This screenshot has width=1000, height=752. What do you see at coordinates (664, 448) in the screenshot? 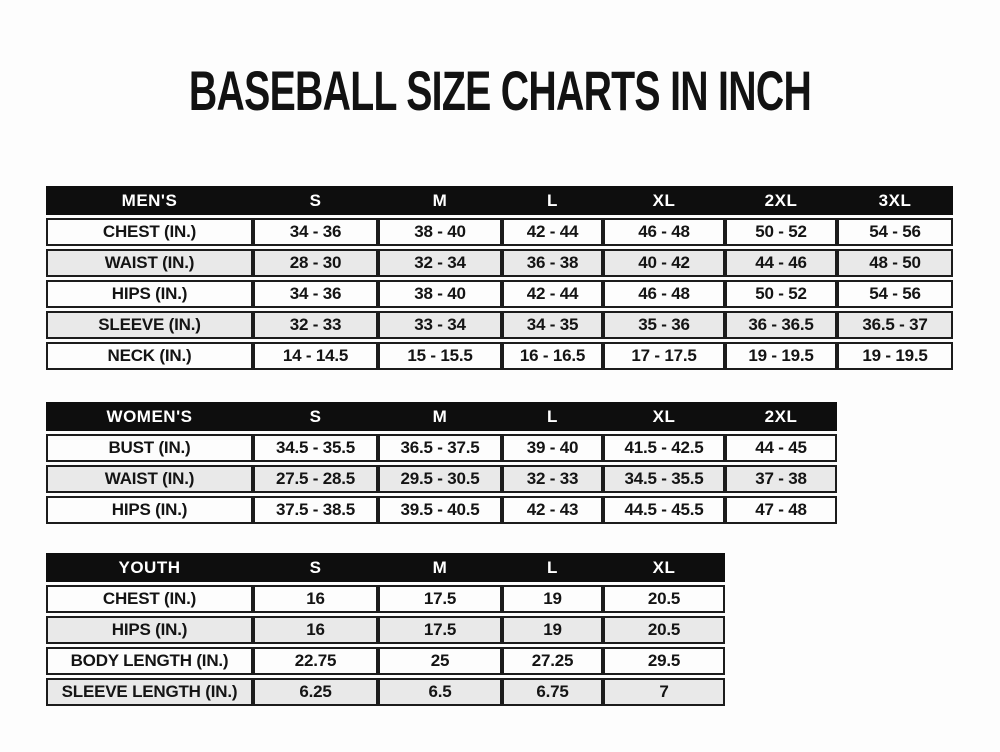
I see `size-value: 41.5 - 42.5` at bounding box center [664, 448].